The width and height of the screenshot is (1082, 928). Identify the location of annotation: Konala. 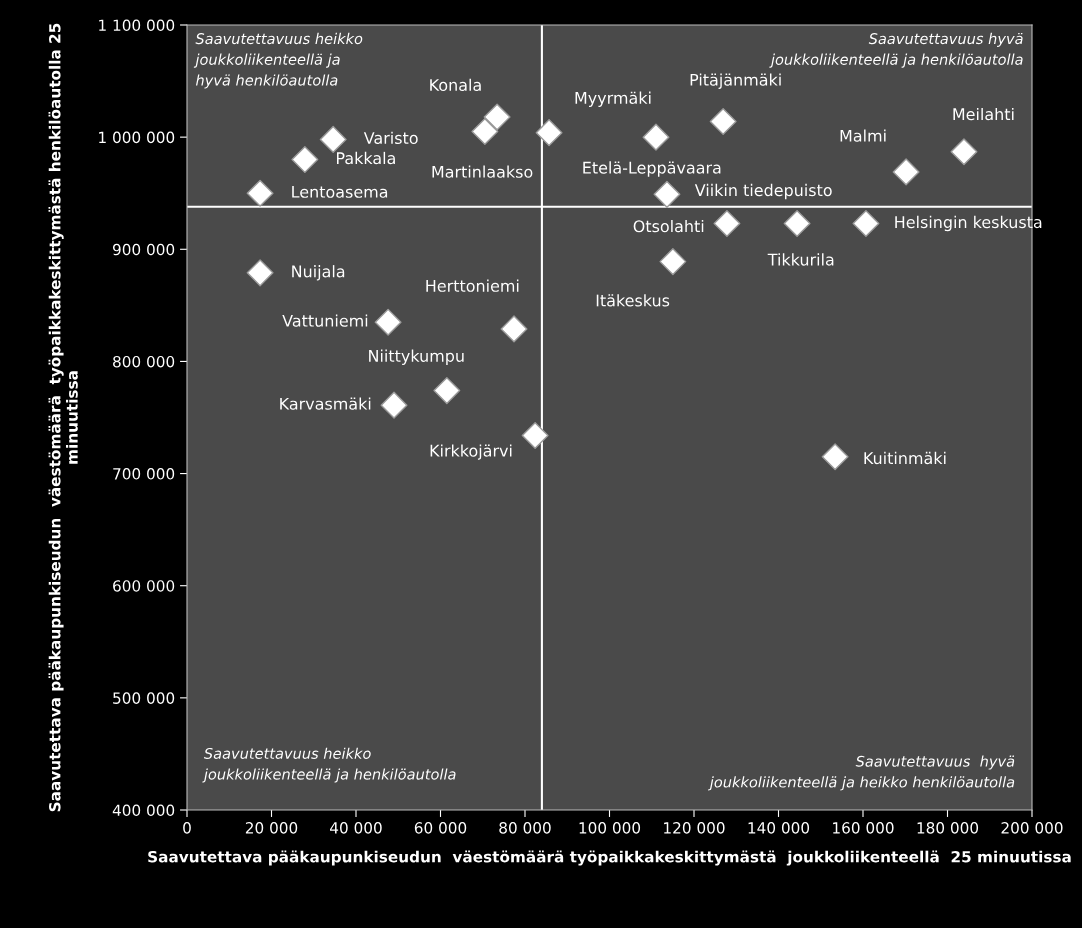
(455, 85).